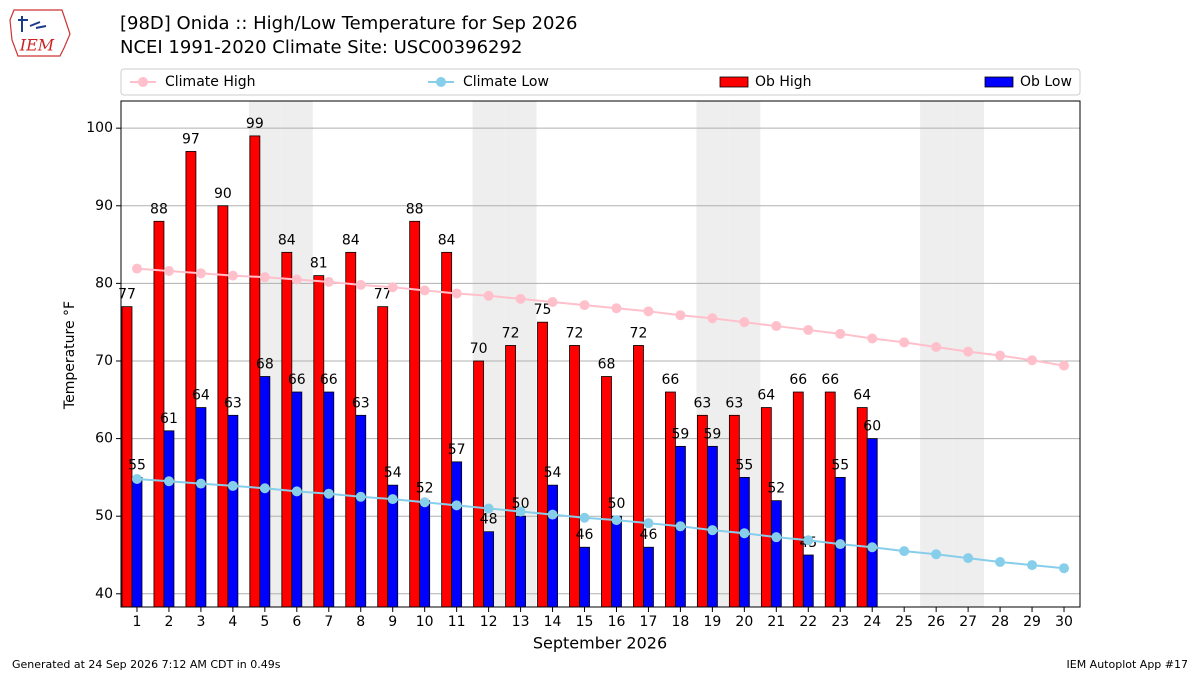 This screenshot has height=675, width=1200. What do you see at coordinates (200, 622) in the screenshot?
I see `x-tick-label: 3` at bounding box center [200, 622].